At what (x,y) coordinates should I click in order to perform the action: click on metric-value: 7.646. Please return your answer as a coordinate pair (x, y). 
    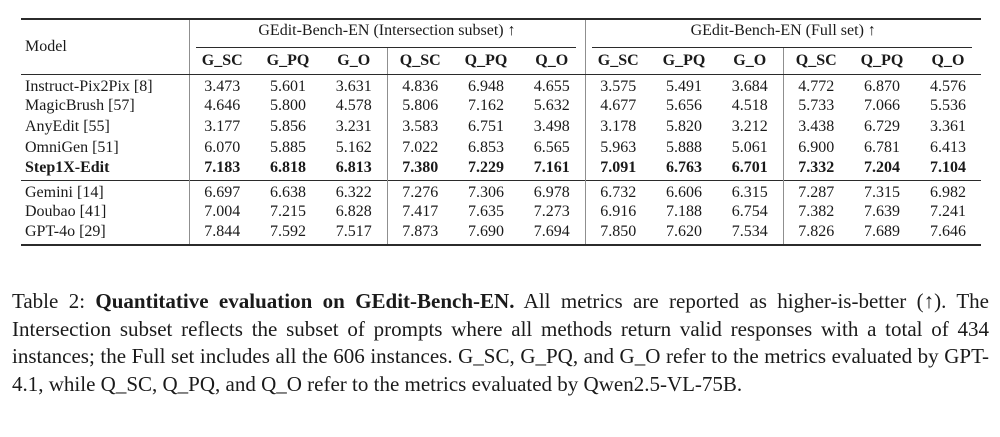
    Looking at the image, I should click on (948, 231).